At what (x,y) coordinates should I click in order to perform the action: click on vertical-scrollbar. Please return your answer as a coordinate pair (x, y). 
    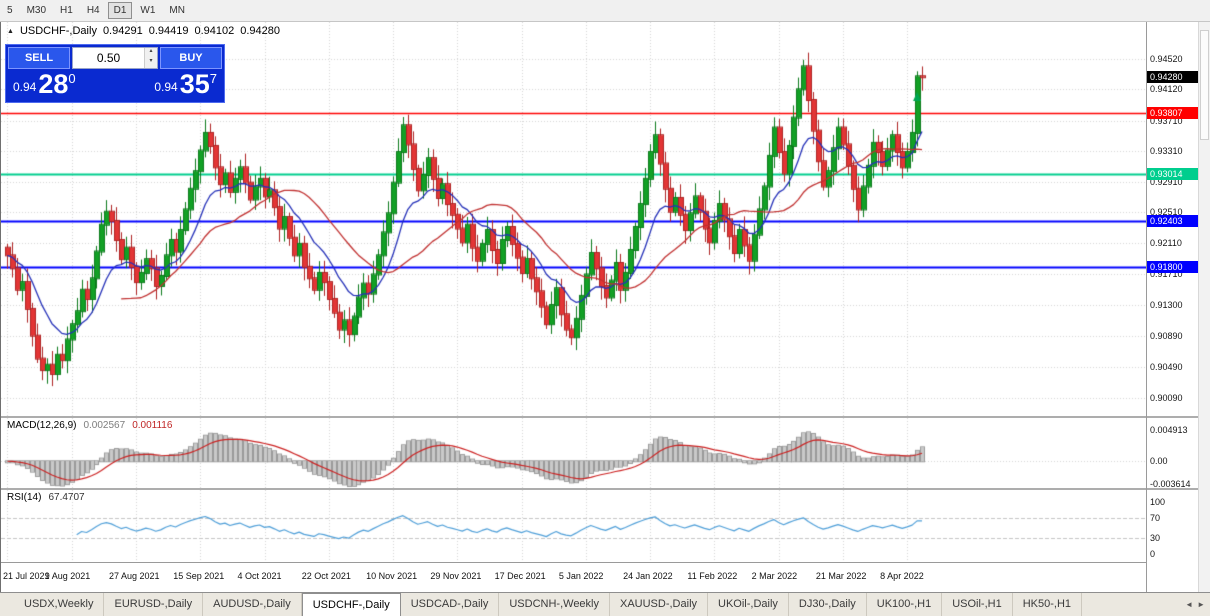
    Looking at the image, I should click on (1204, 307).